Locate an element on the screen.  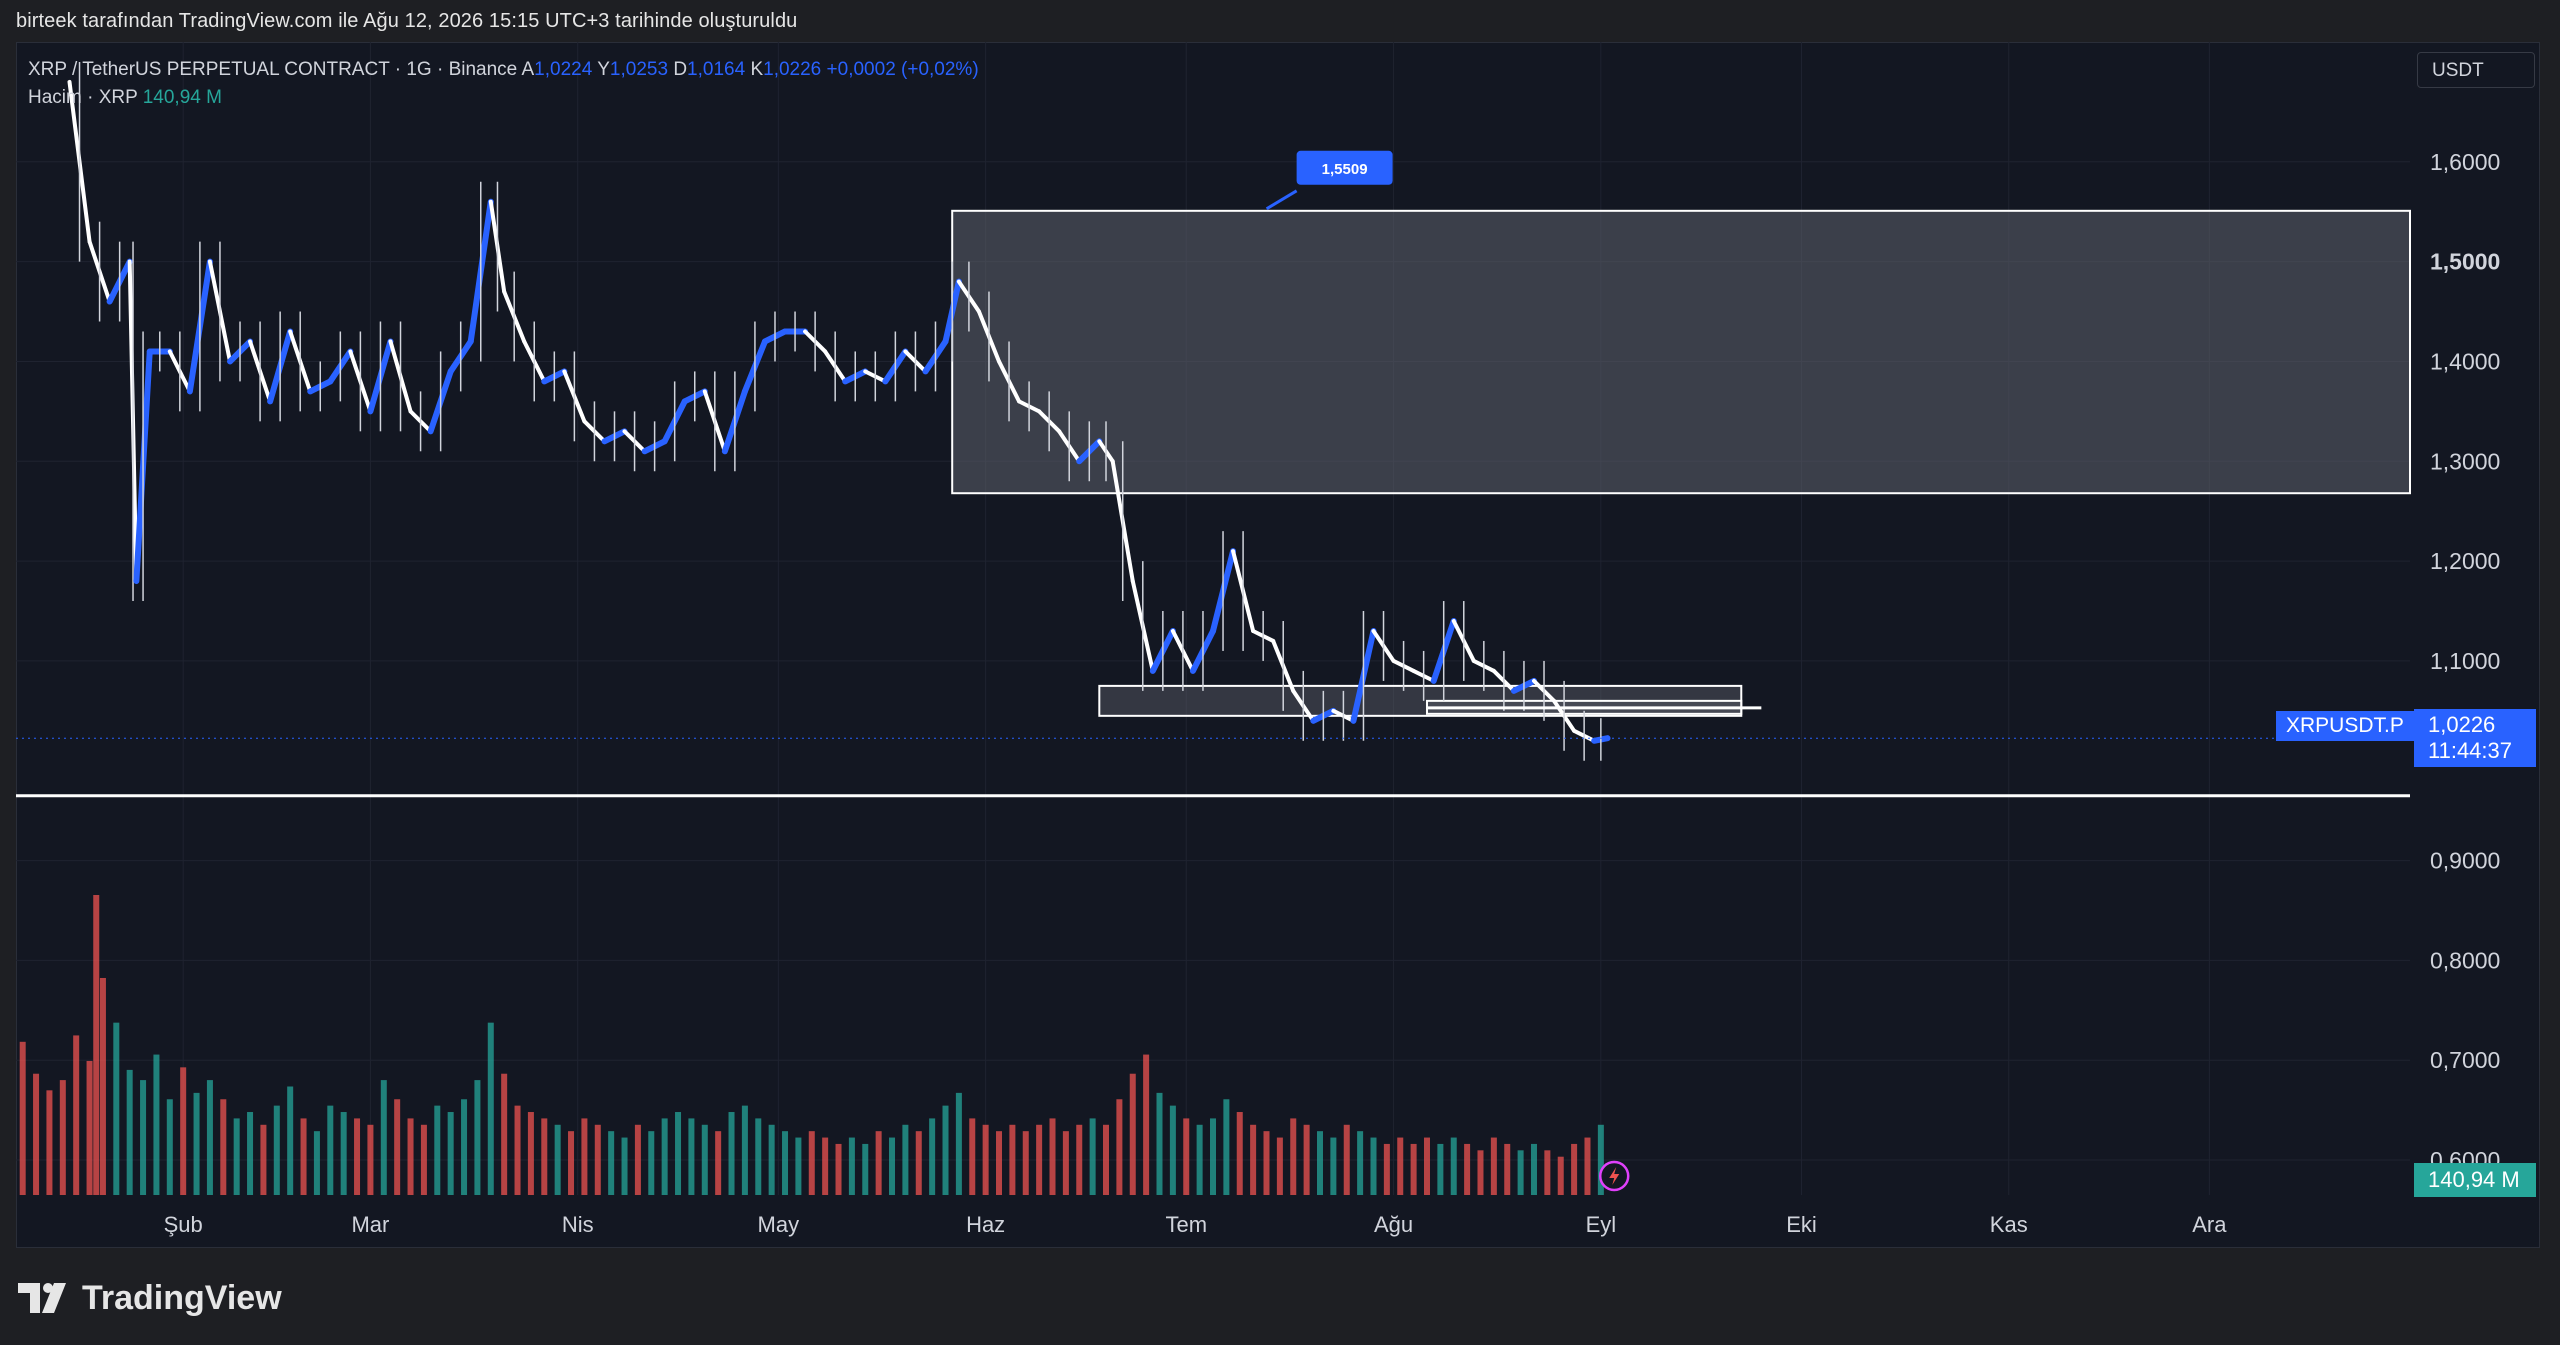
lightning-icon-bolt is located at coordinates (1614, 1176).